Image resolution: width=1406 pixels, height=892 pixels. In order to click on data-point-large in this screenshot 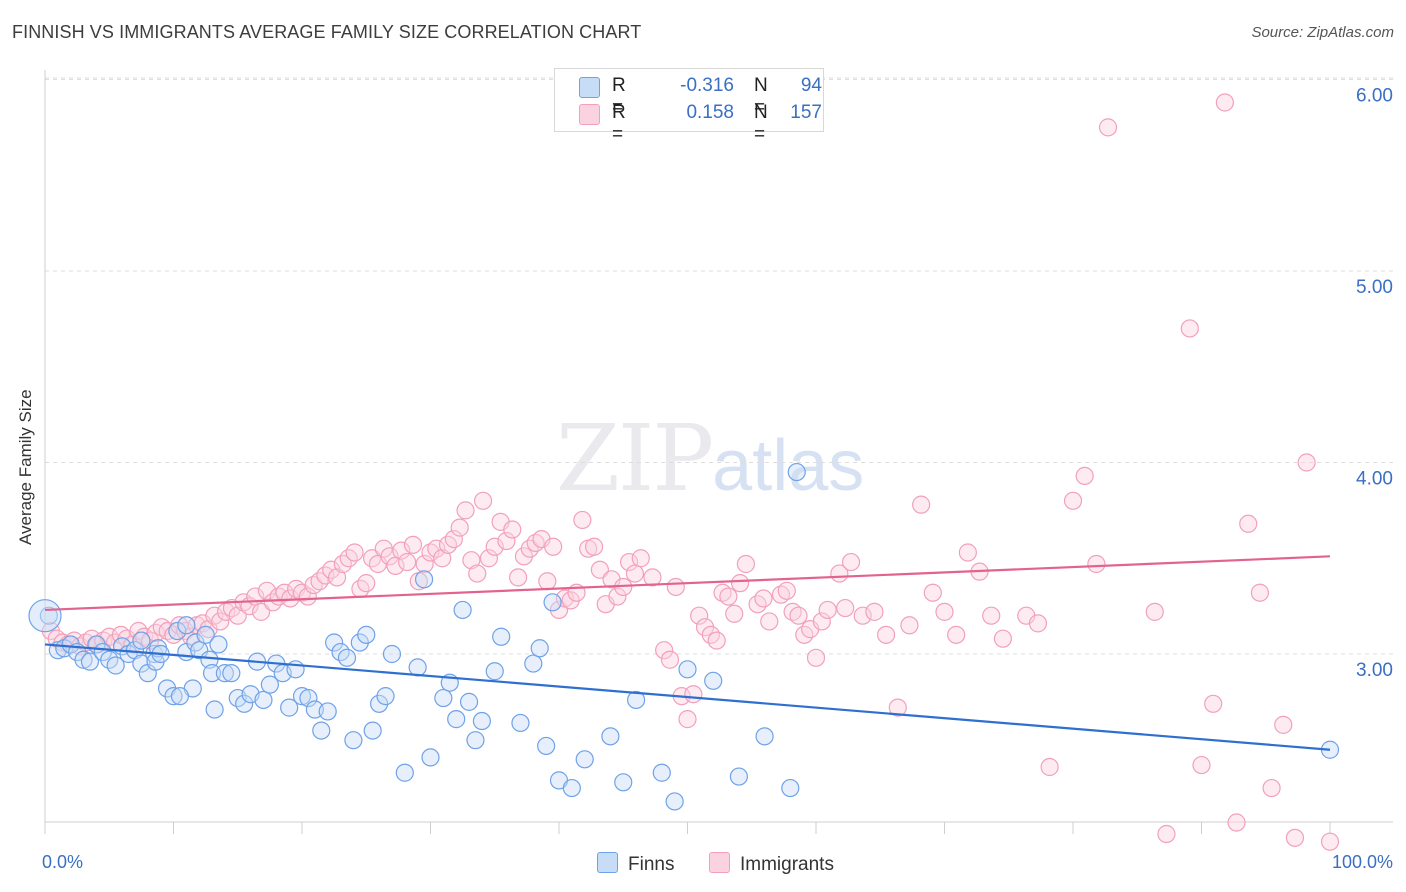, I will do `click(45, 616)`.